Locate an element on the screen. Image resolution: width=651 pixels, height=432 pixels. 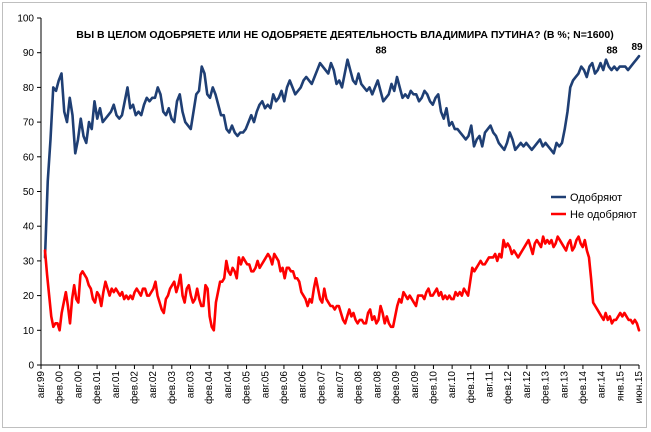
x-tick-label: авг.03 is located at coordinates (191, 385).